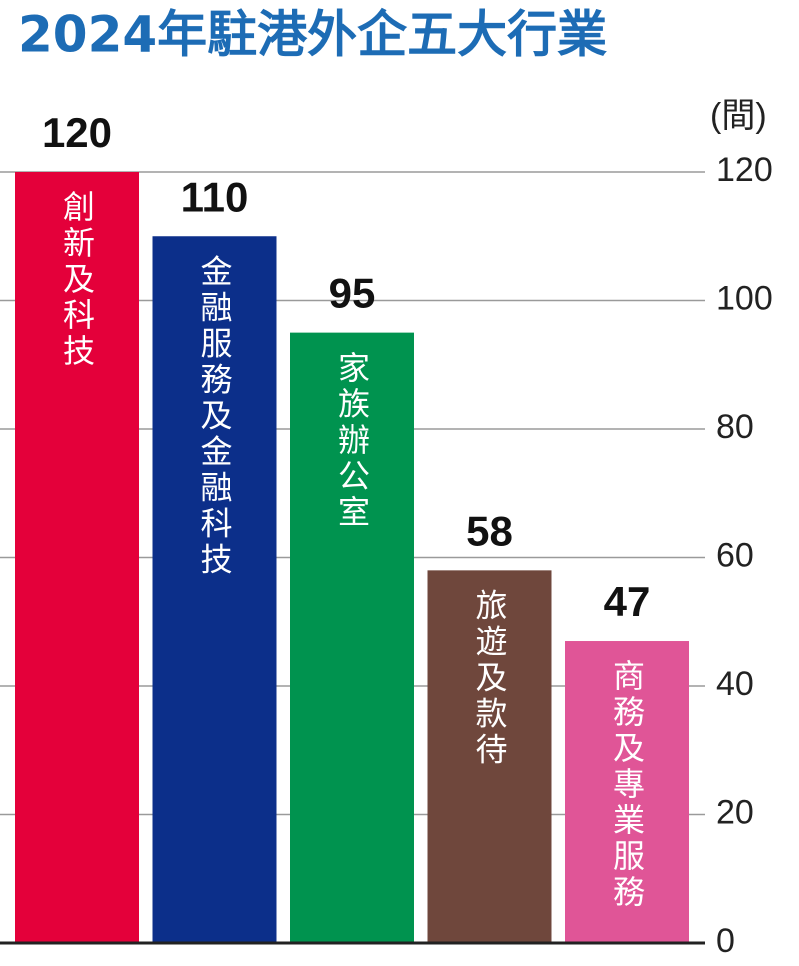 The width and height of the screenshot is (799, 966). I want to click on value-label: 120, so click(77, 132).